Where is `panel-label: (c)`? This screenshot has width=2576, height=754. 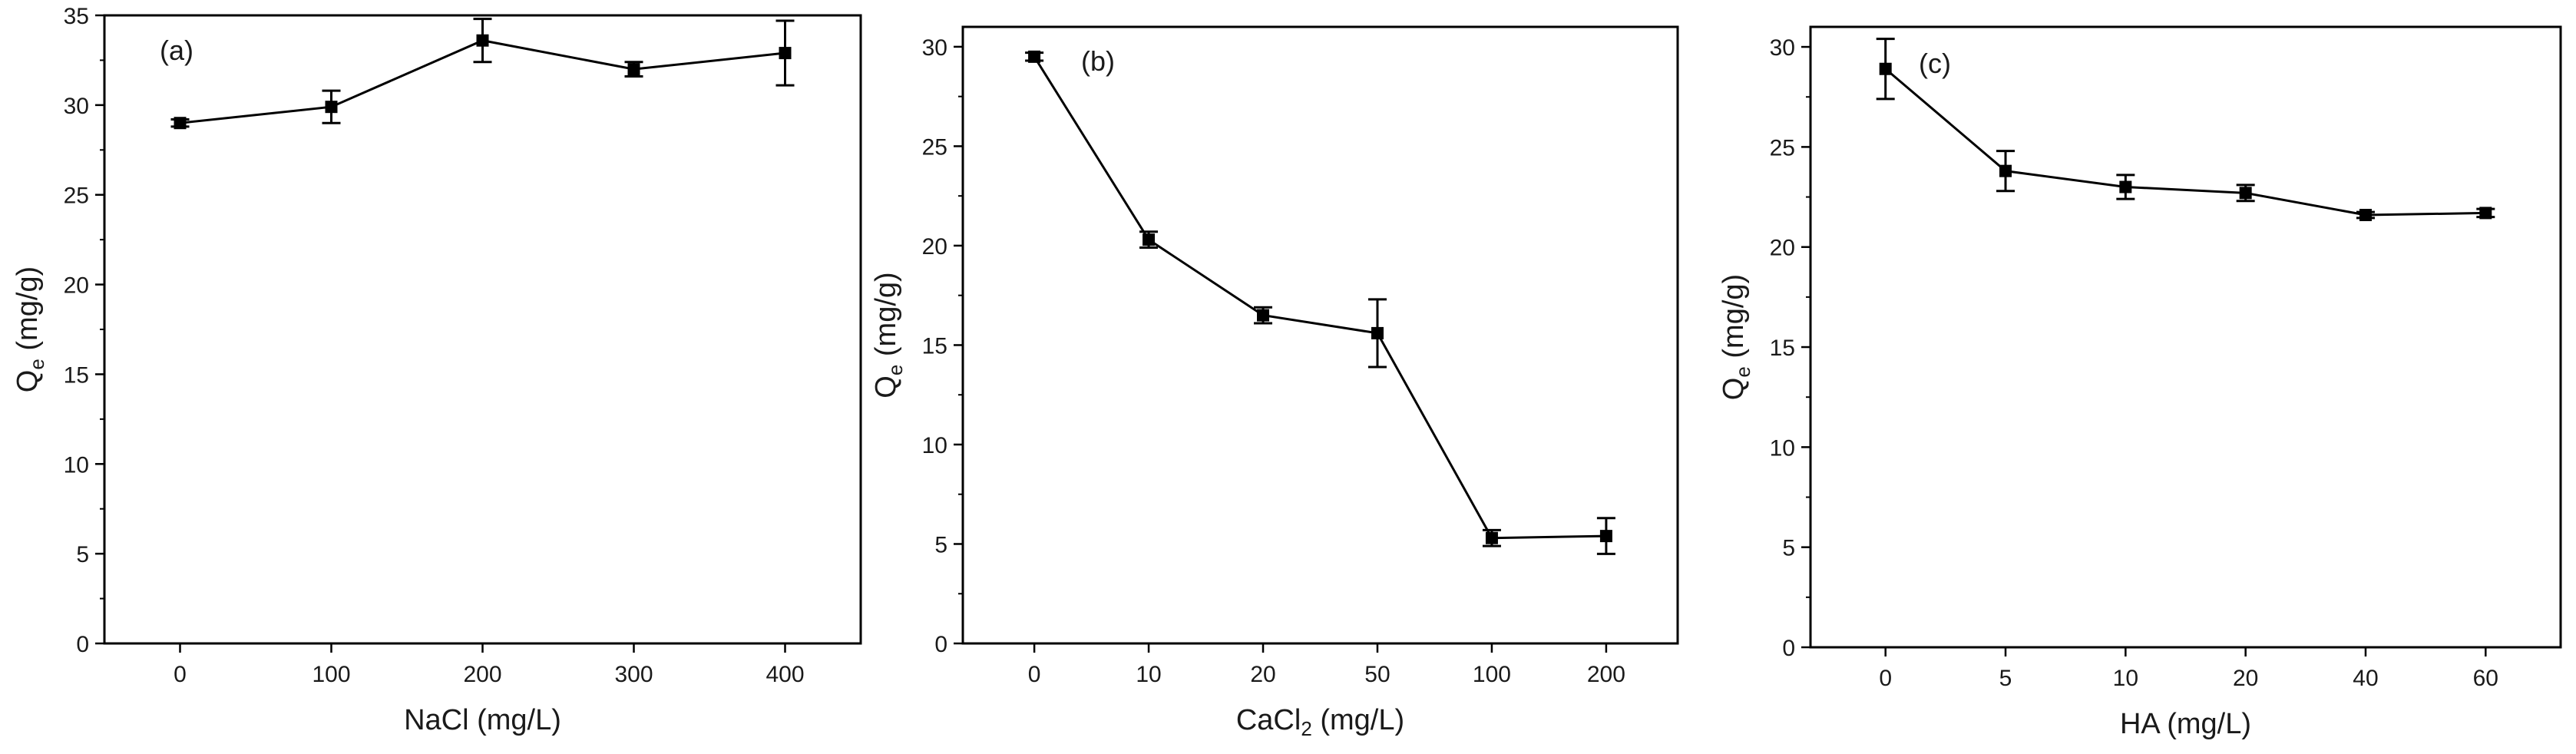 panel-label: (c) is located at coordinates (1935, 63).